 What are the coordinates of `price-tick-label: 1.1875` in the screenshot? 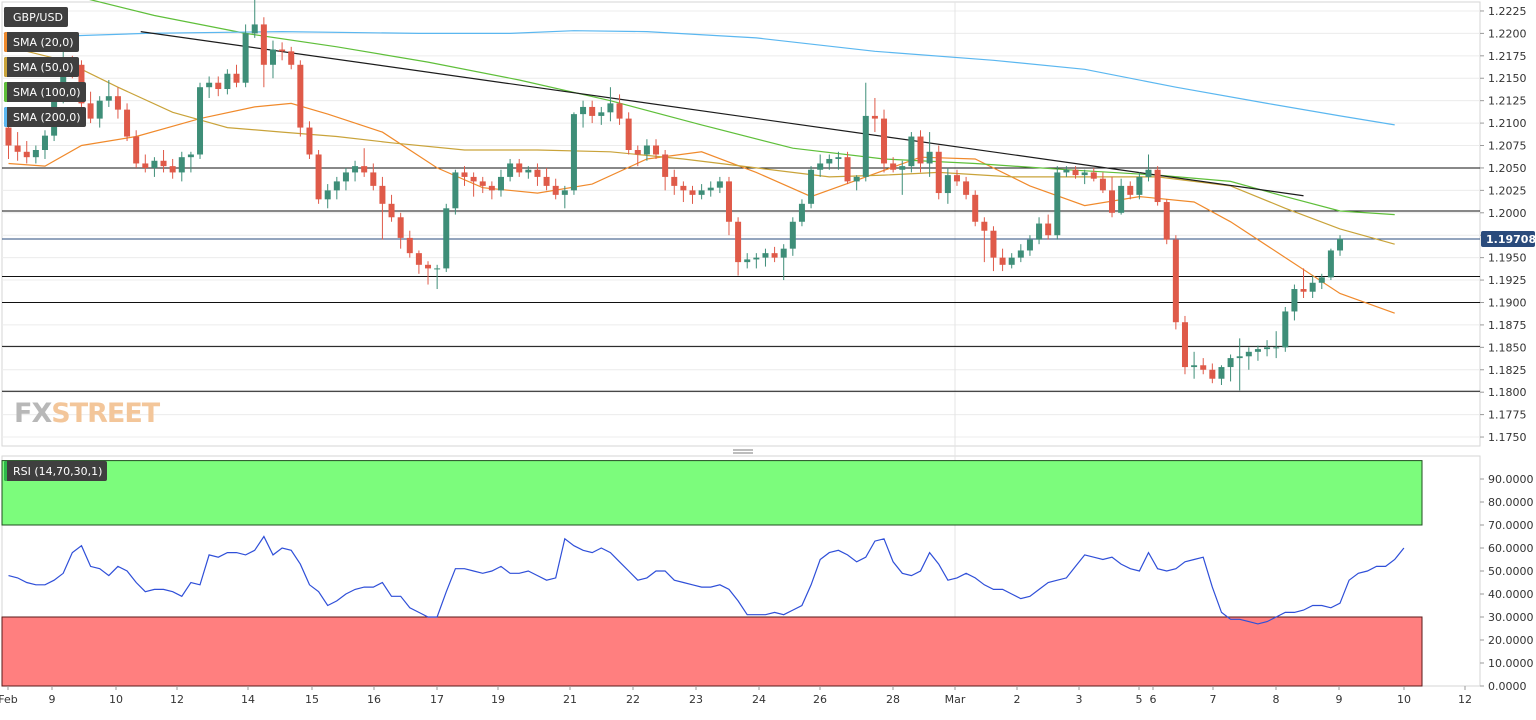 It's located at (1507, 325).